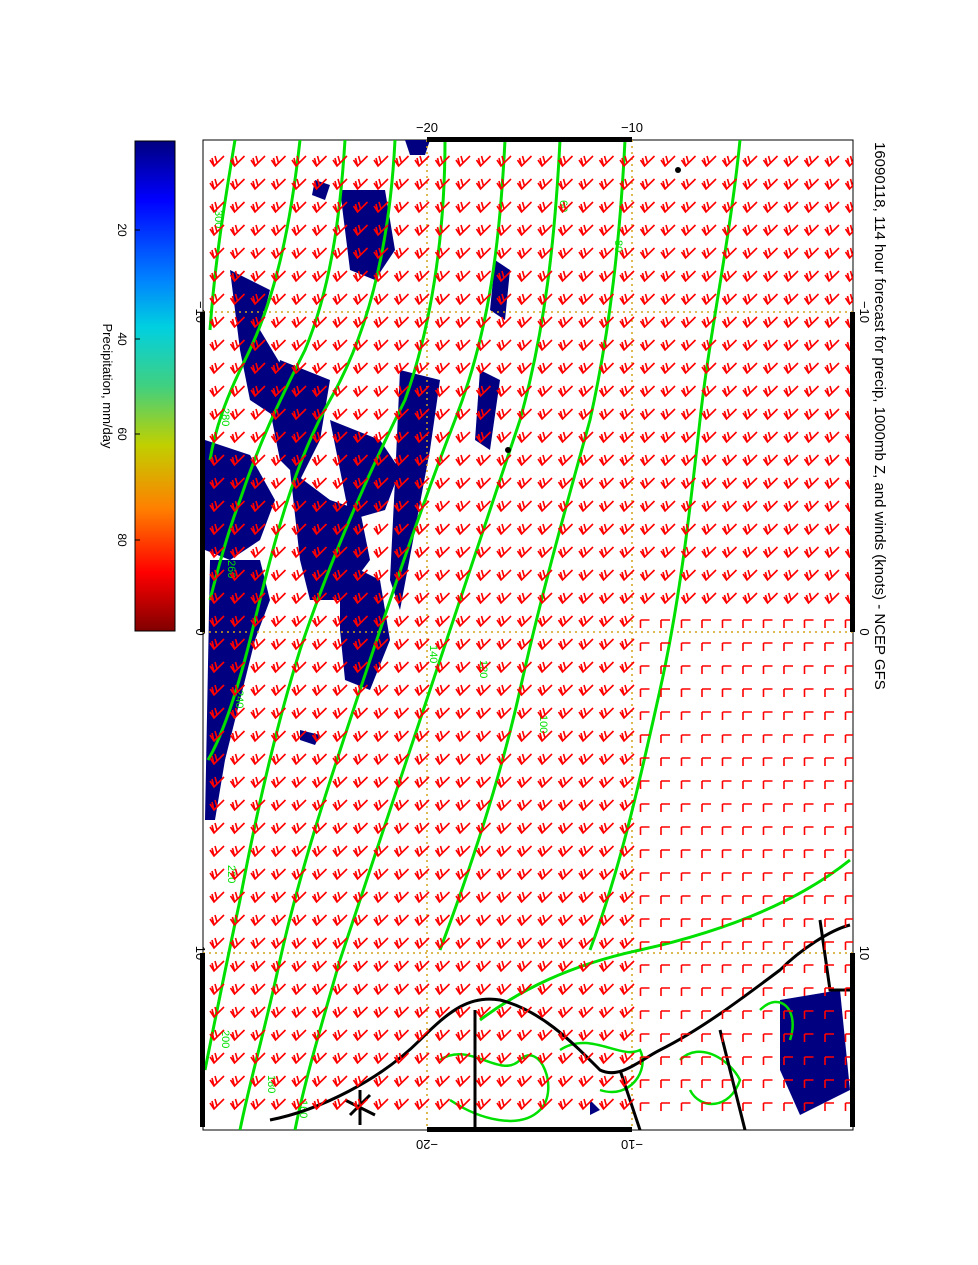 The image size is (978, 1265). What do you see at coordinates (239, 699) in the screenshot?
I see `contour-label: 240` at bounding box center [239, 699].